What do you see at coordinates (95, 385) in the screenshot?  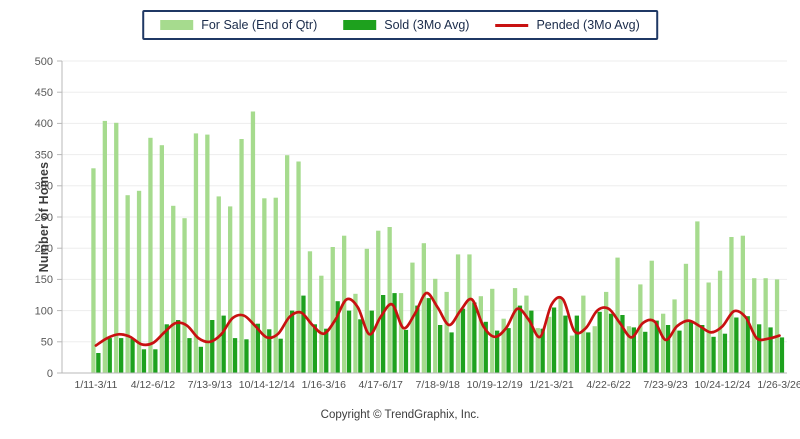 I see `svg-text: 1/11-3/11` at bounding box center [95, 385].